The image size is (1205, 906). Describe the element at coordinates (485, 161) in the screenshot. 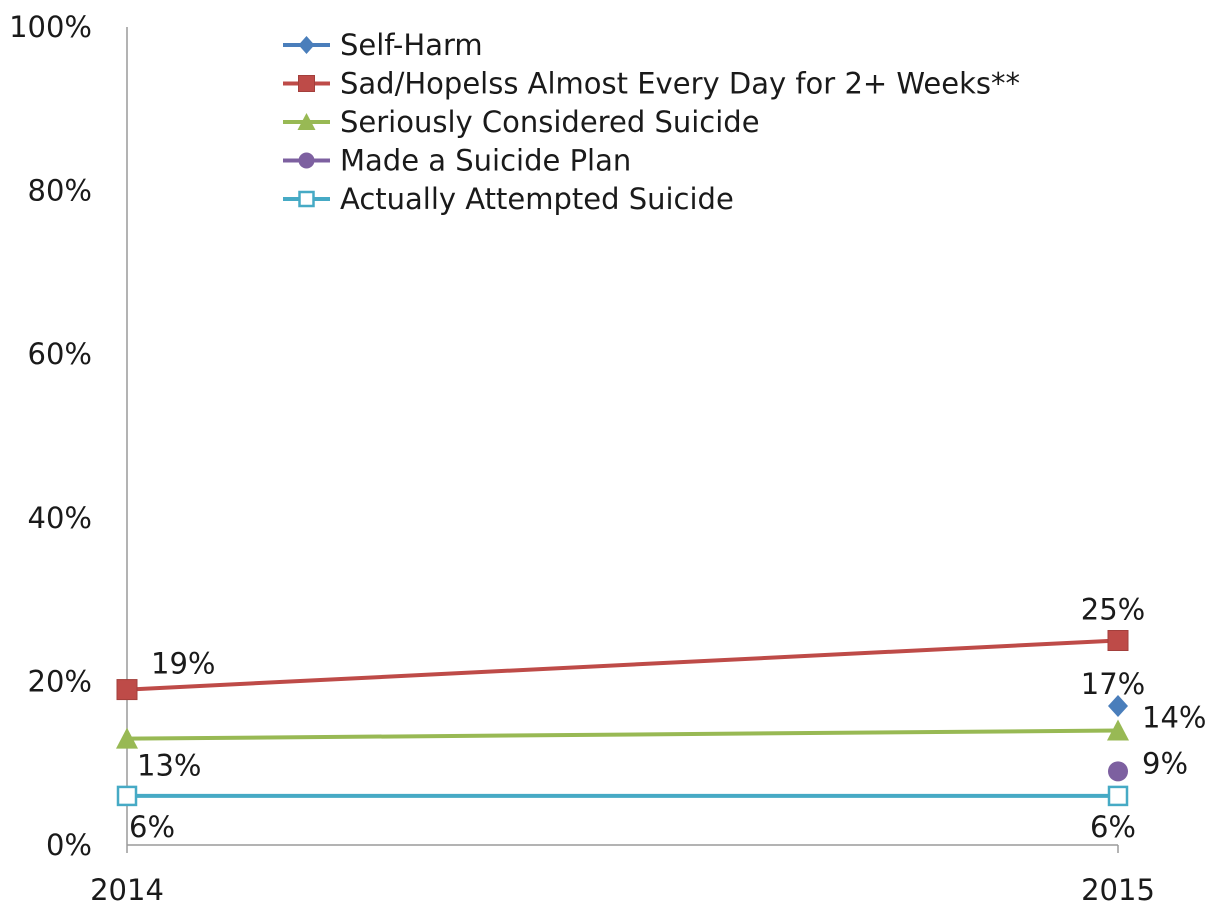

I see `legend-label: Made a Suicide Plan` at that location.